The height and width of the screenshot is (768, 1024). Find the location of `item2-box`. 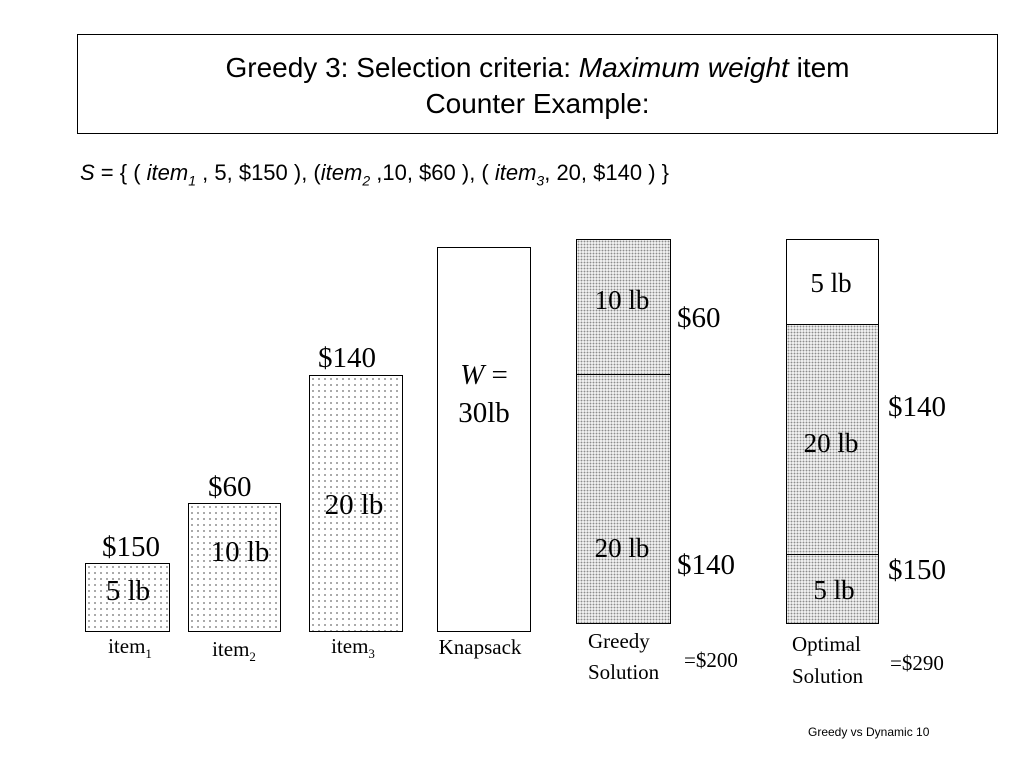

item2-box is located at coordinates (234, 567).